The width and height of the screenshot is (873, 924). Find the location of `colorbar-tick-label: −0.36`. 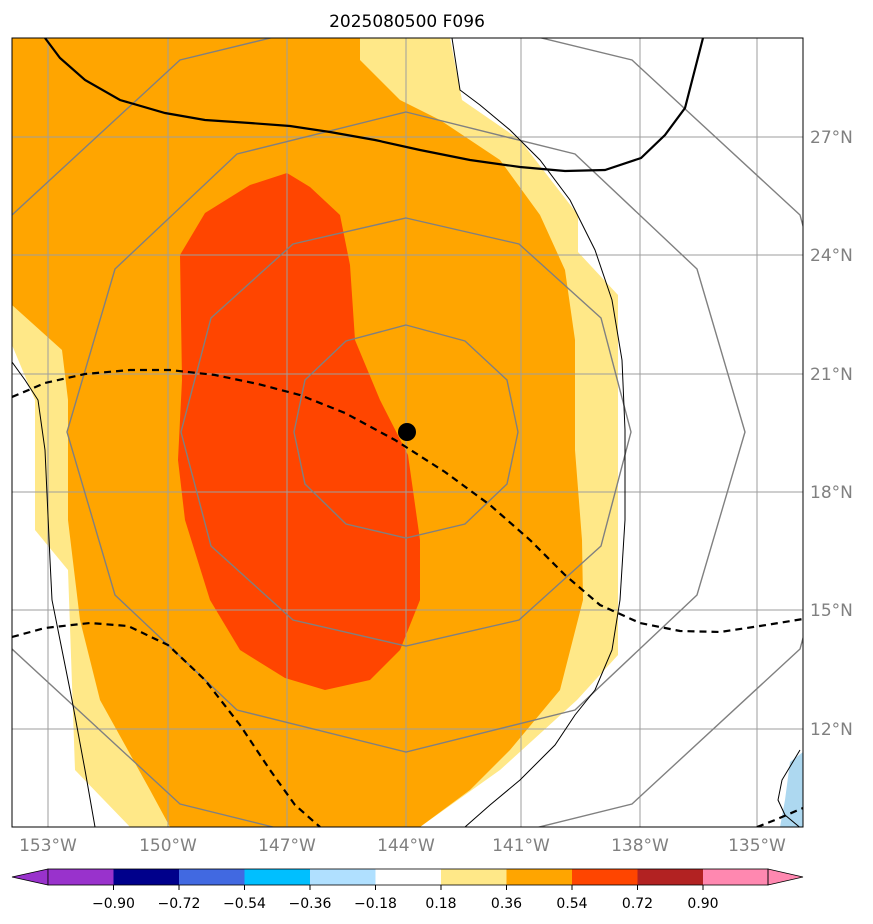

colorbar-tick-label: −0.36 is located at coordinates (310, 904).